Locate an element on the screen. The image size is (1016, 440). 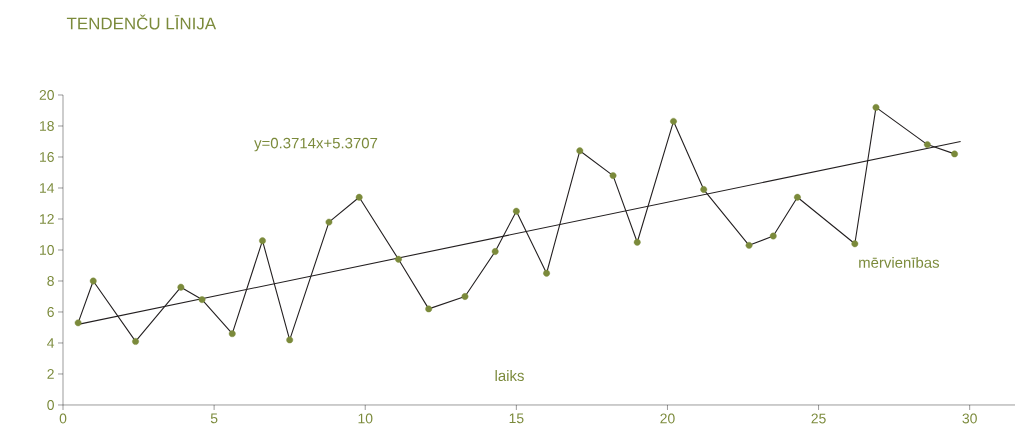
x-tick-label: 15 is located at coordinates (516, 418).